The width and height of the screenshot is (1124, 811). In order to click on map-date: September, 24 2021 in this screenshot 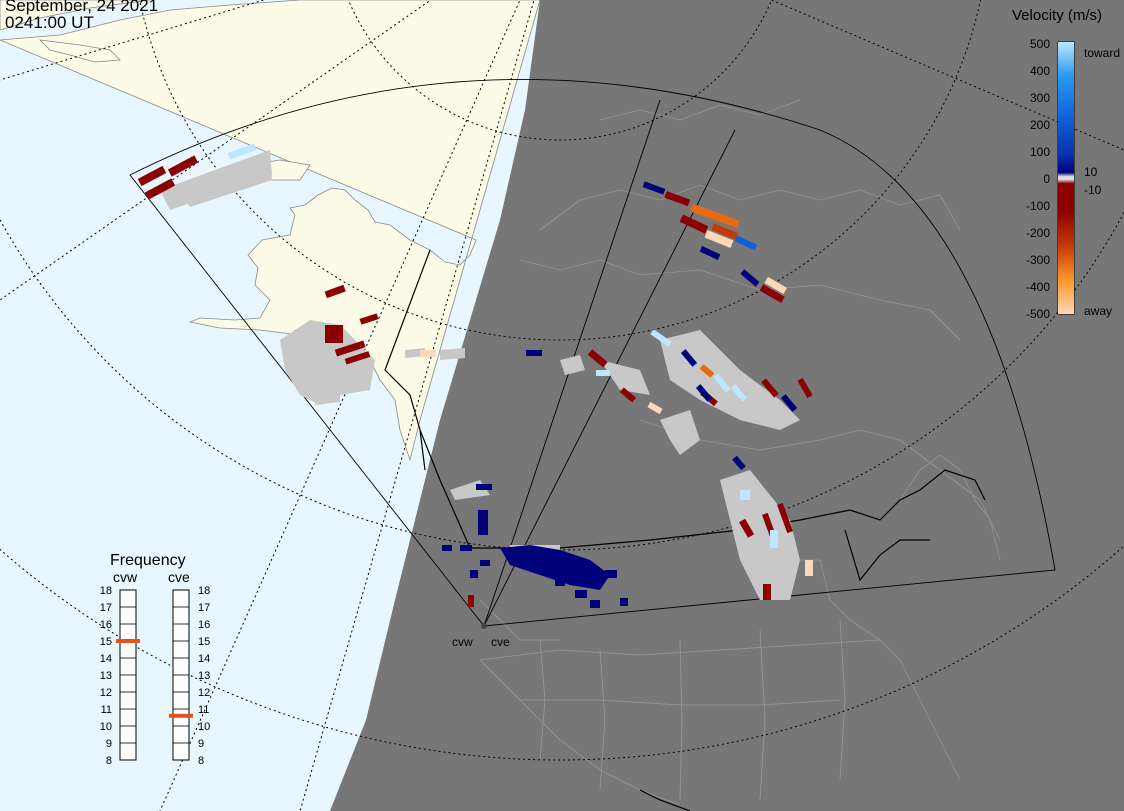, I will do `click(82, 7)`.